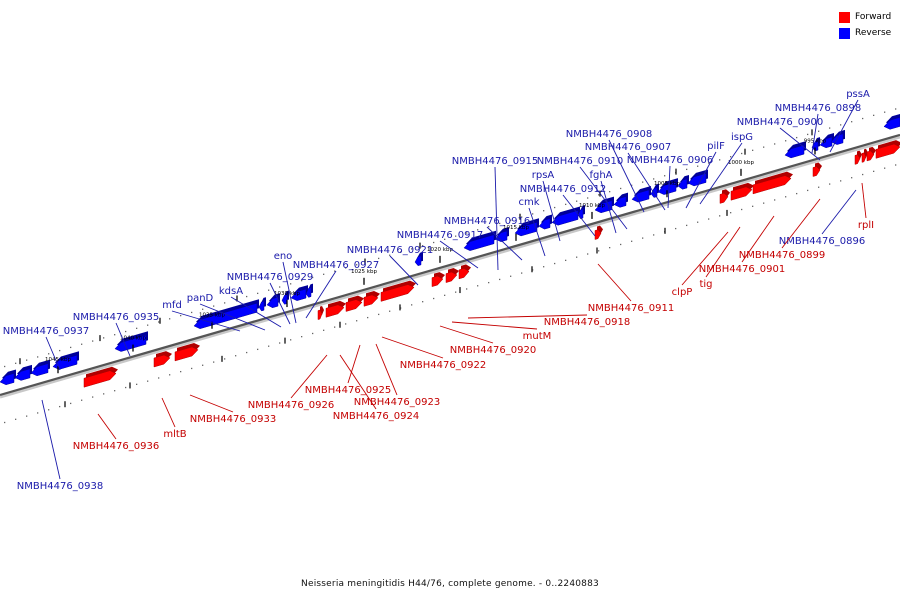  Describe the element at coordinates (212, 316) in the screenshot. I see `scale-tick-label: 1035 kbp` at that location.